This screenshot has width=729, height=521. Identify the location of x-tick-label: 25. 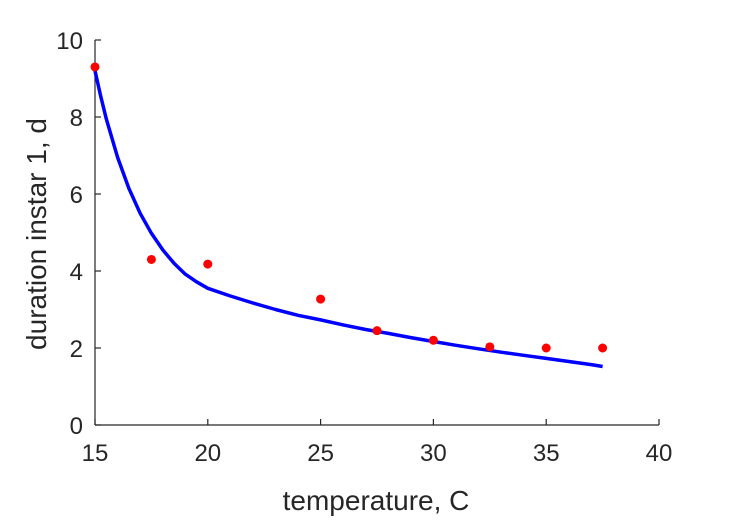
(320, 453).